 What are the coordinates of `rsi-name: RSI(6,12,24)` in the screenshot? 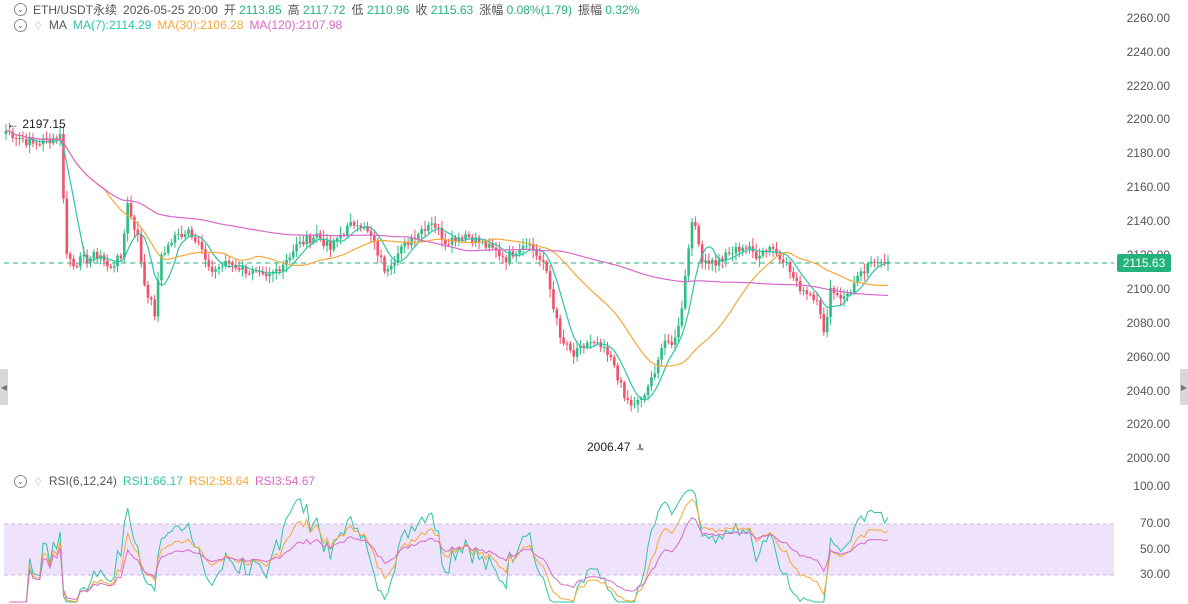 It's located at (82, 481).